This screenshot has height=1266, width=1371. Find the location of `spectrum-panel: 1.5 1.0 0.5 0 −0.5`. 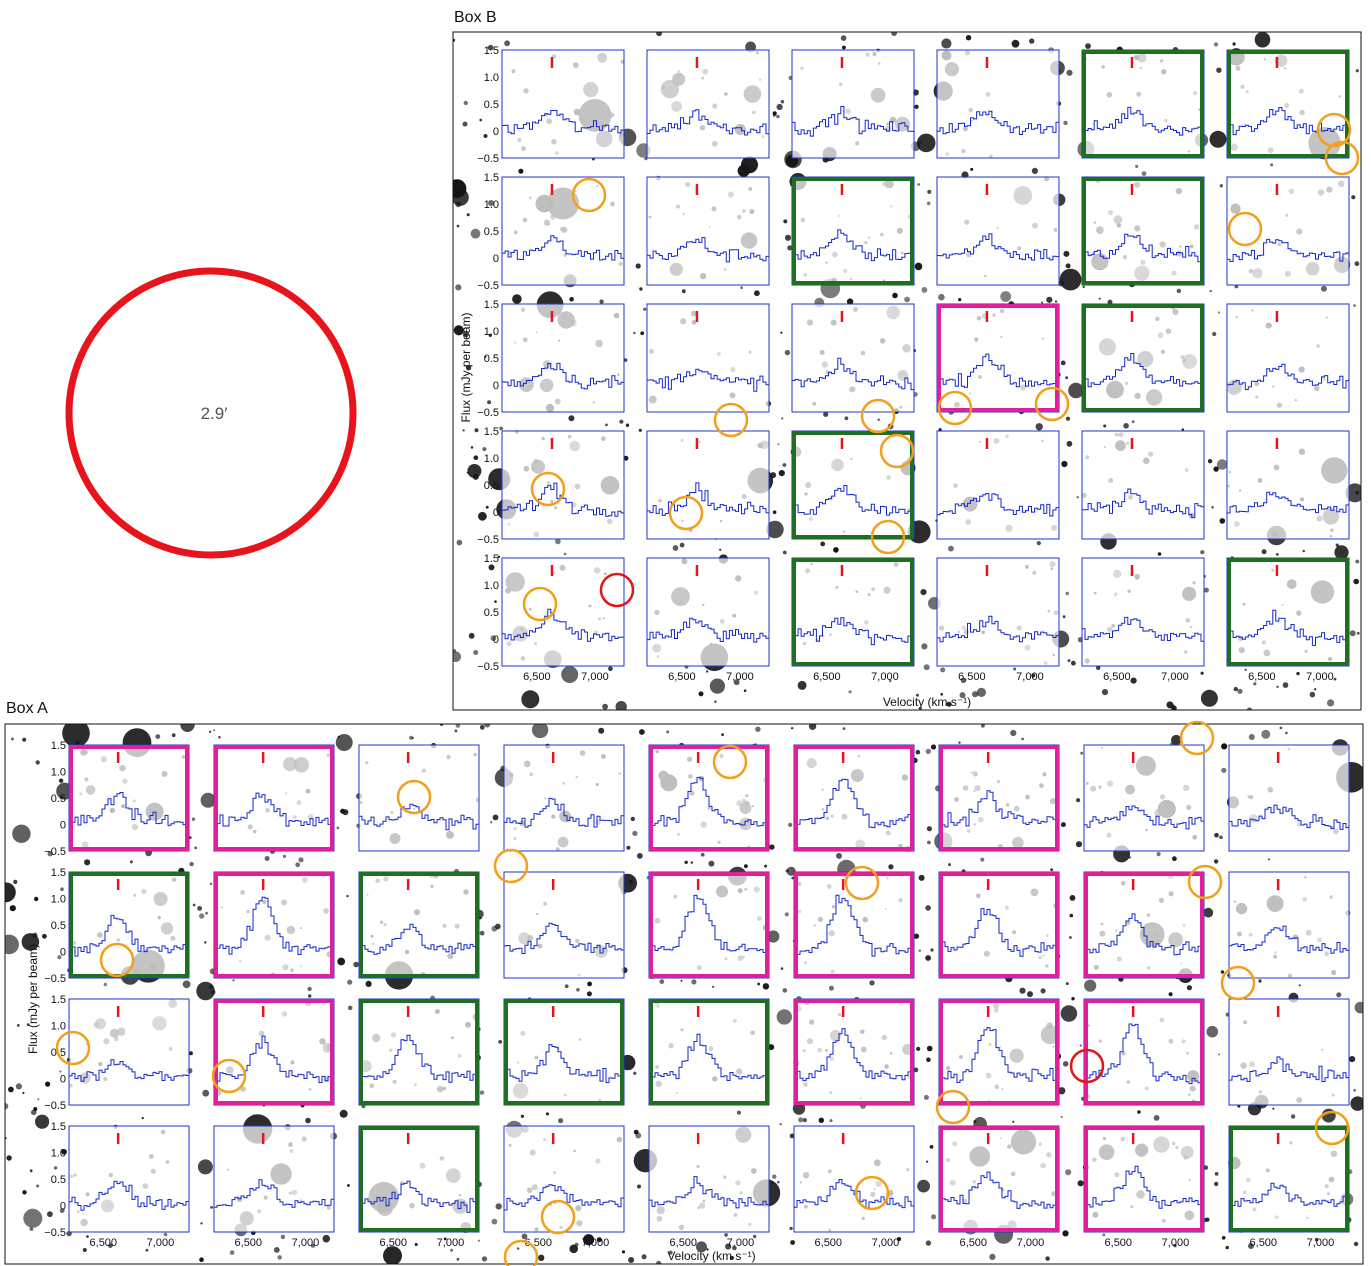

spectrum-panel: 1.5 1.0 0.5 0 −0.5 is located at coordinates (551, 105).